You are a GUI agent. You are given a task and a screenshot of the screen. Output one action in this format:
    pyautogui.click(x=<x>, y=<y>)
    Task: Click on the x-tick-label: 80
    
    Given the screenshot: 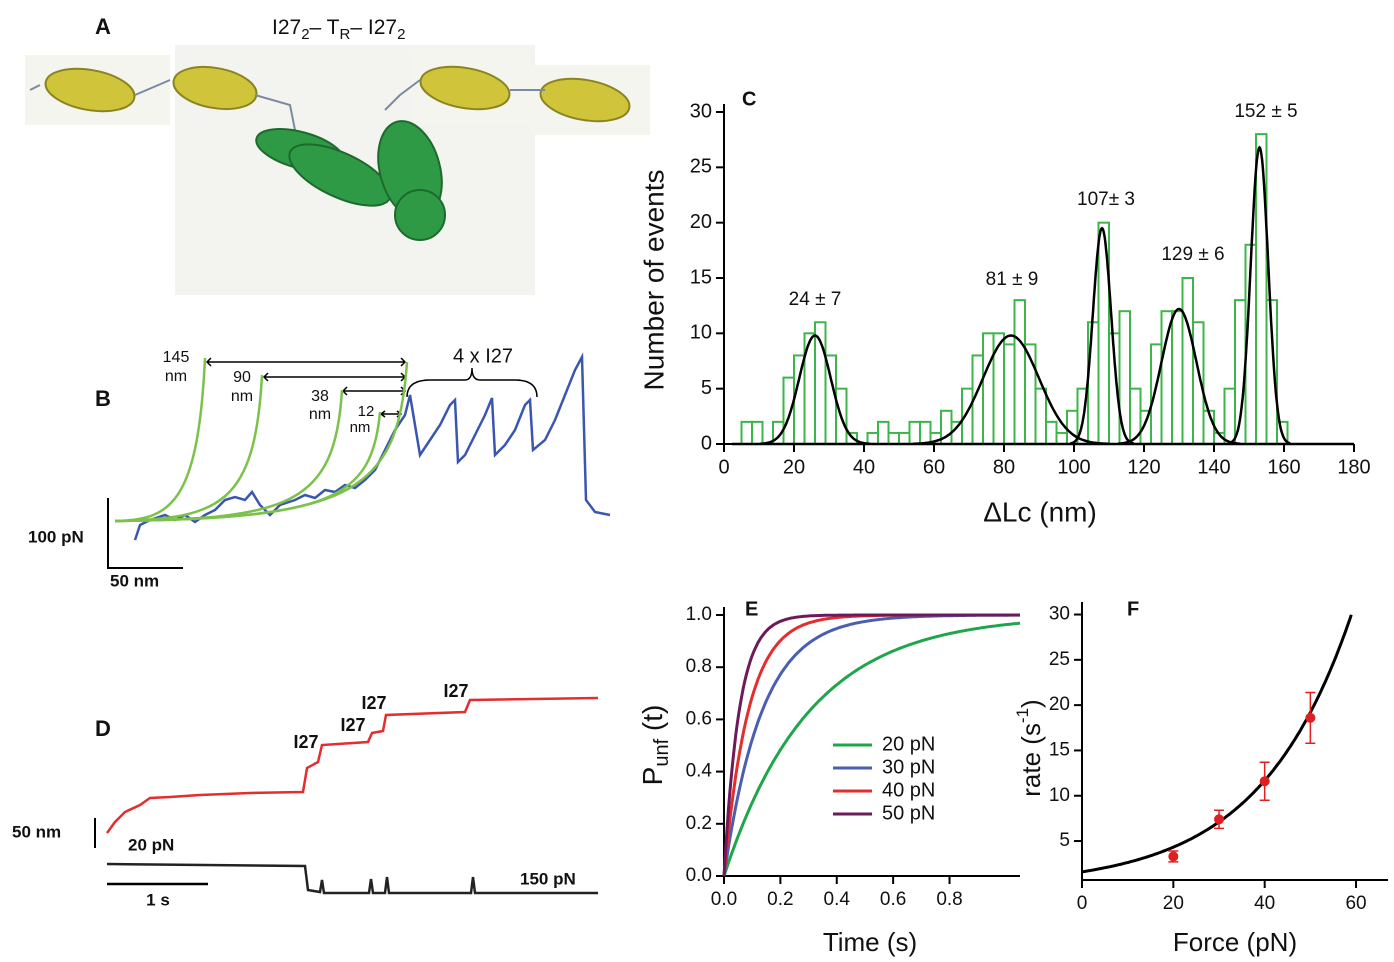 What is the action you would take?
    pyautogui.click(x=1004, y=467)
    